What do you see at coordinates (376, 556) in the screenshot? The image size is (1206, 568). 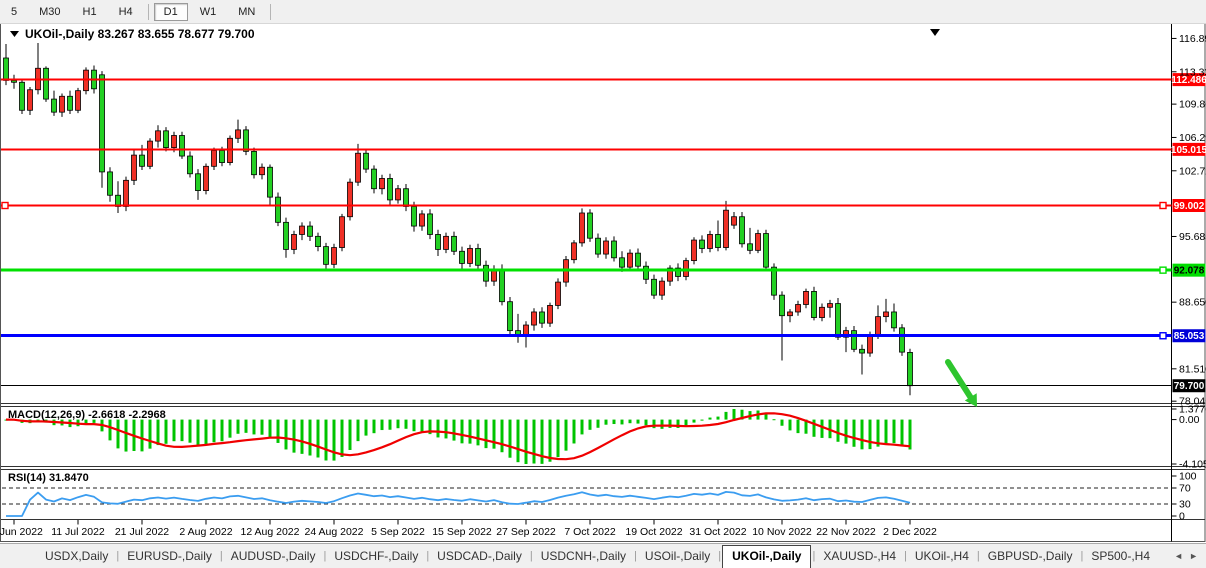 I see `chart-tab-usdchf-daily: USDCHF-,Daily` at bounding box center [376, 556].